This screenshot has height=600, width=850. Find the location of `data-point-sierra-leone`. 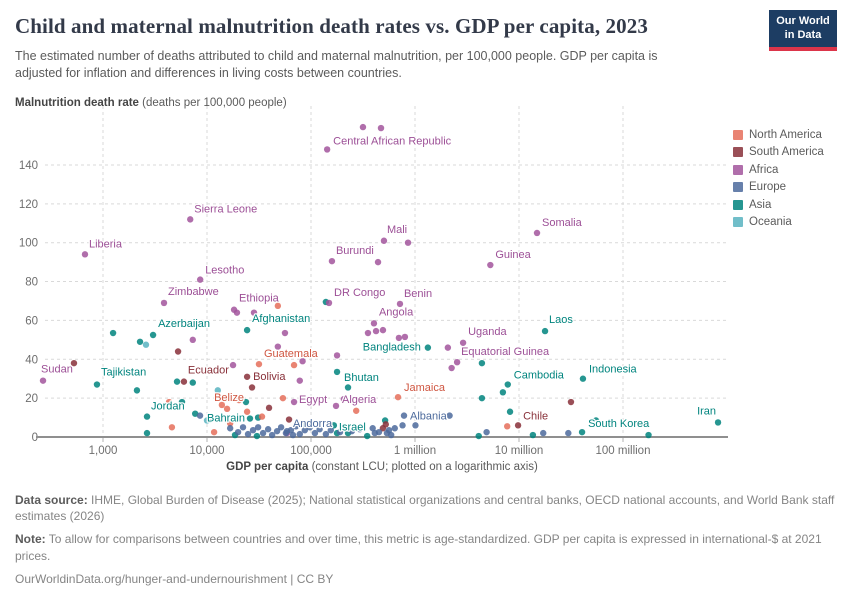

data-point-sierra-leone is located at coordinates (190, 219).